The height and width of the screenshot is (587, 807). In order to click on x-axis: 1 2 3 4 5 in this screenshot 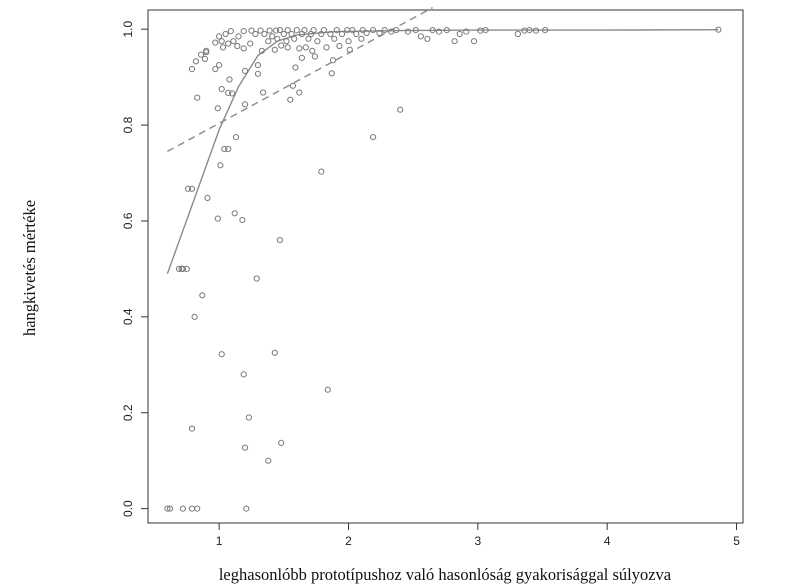, I will do `click(478, 535)`.